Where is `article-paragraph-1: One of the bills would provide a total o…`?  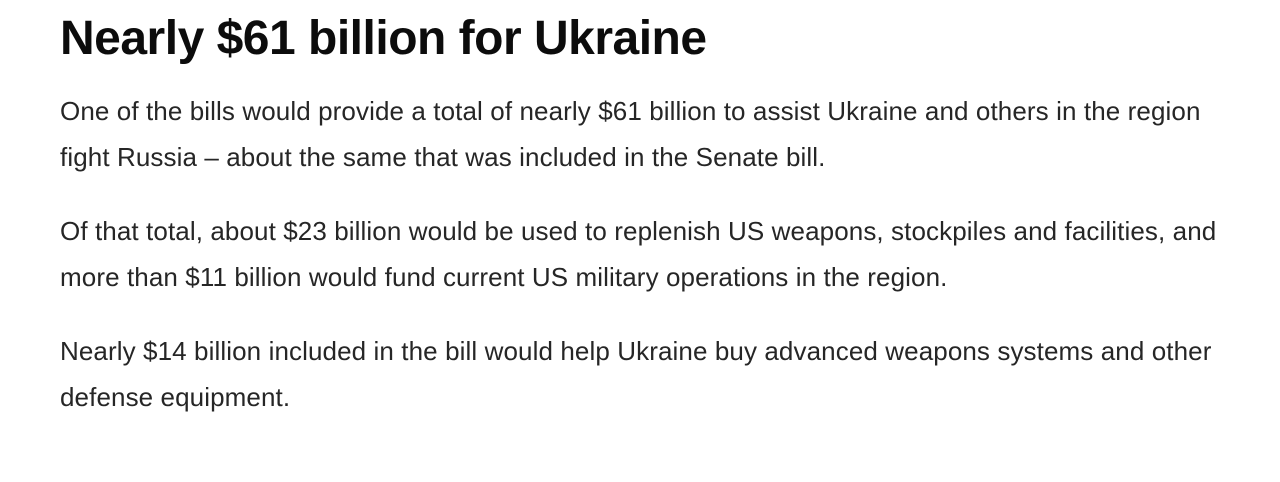 article-paragraph-1: One of the bills would provide a total o… is located at coordinates (630, 134).